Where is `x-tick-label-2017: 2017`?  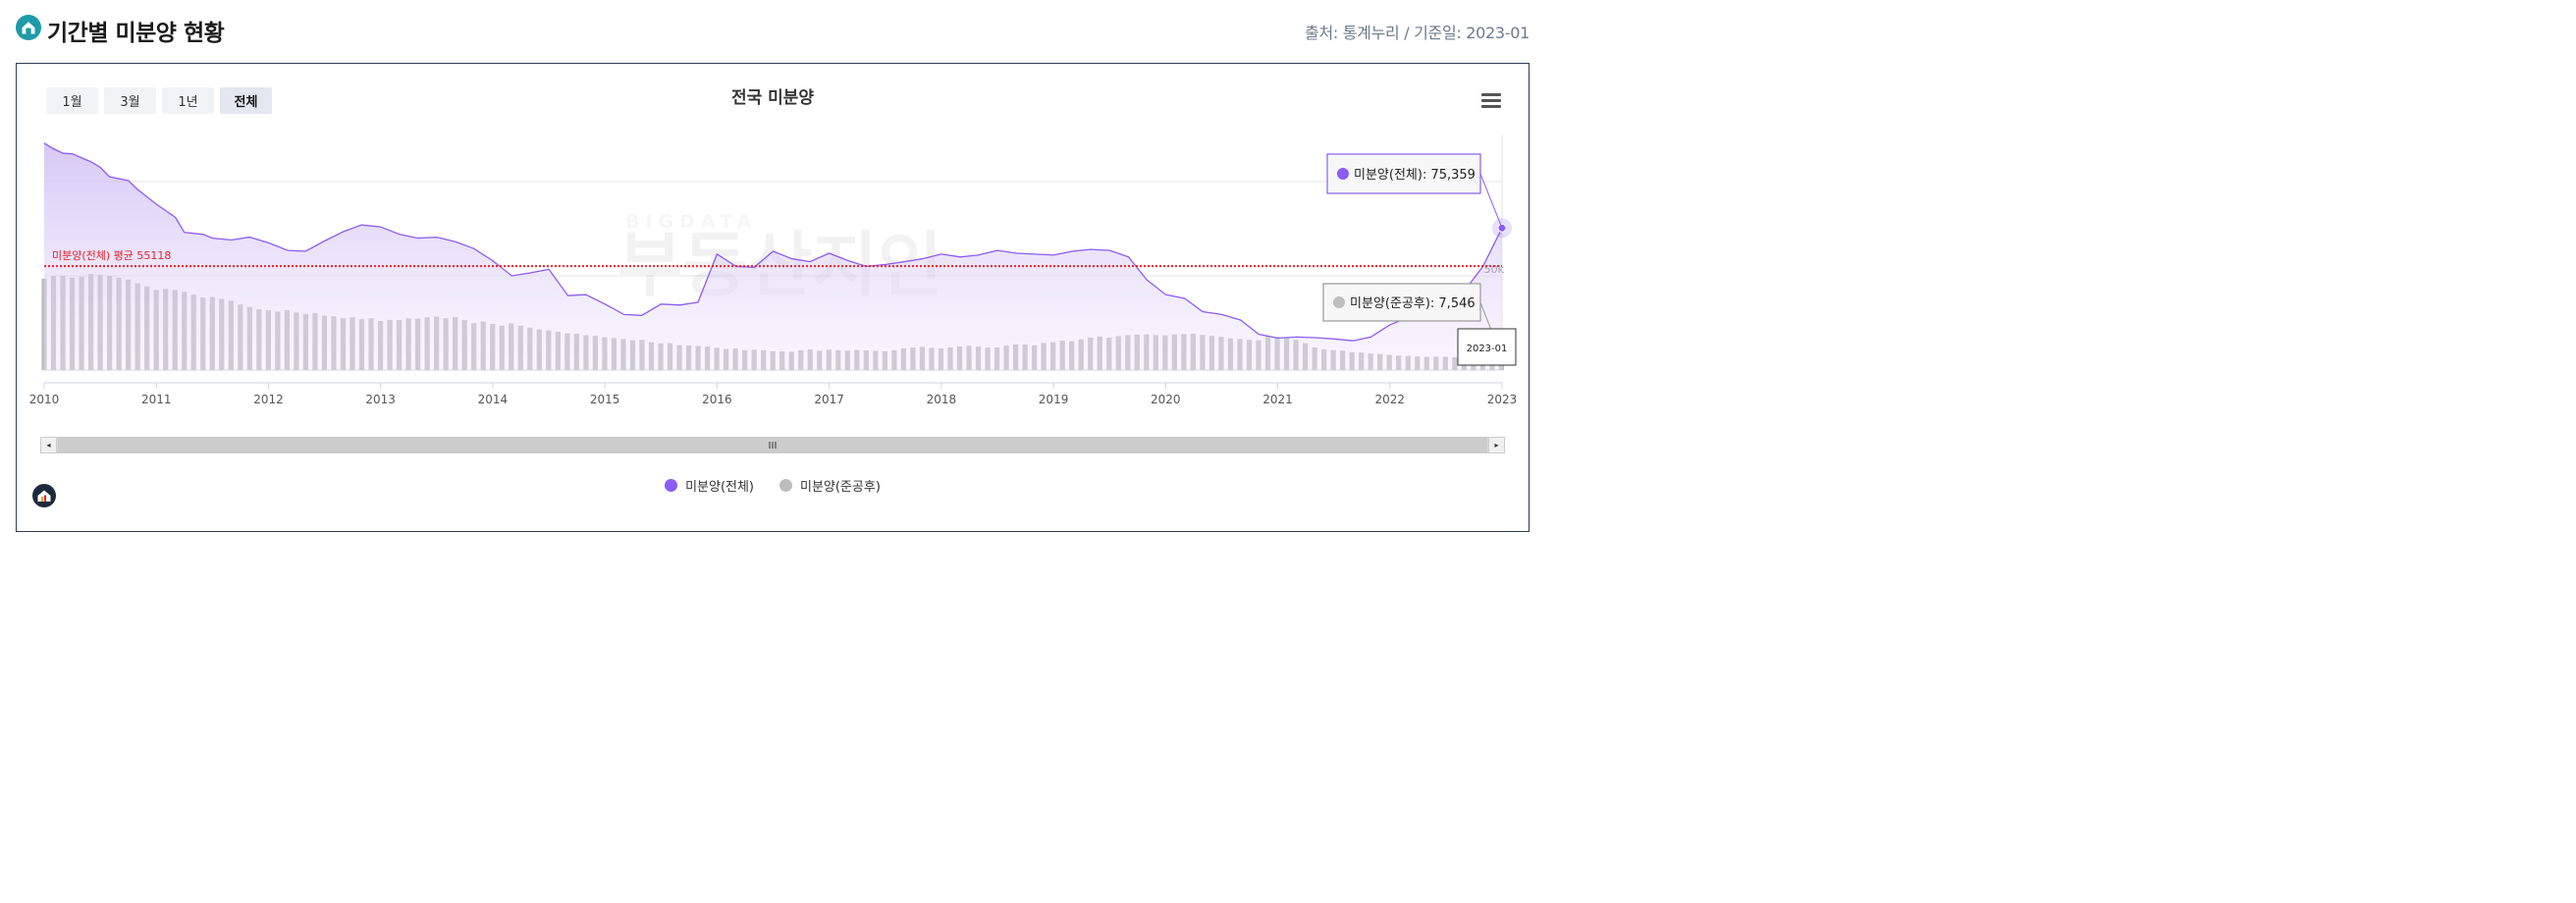
x-tick-label-2017: 2017 is located at coordinates (829, 399).